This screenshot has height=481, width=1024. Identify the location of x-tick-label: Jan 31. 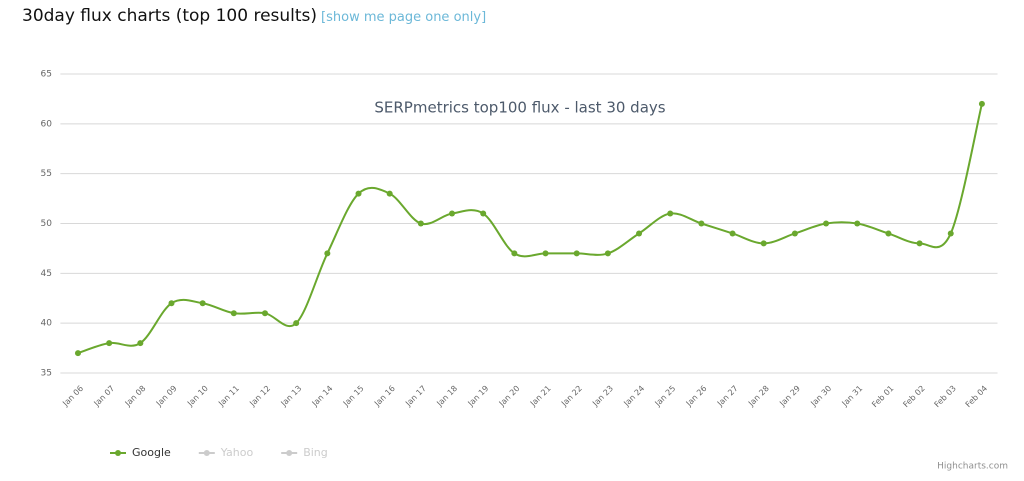
(852, 396).